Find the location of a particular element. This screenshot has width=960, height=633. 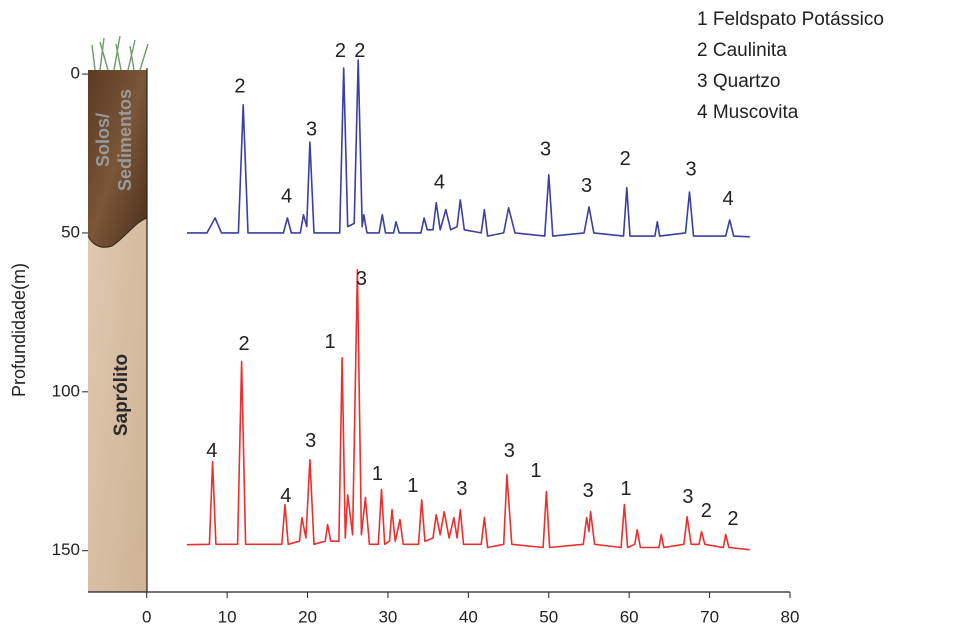

x-tick-label: 80 is located at coordinates (790, 616).